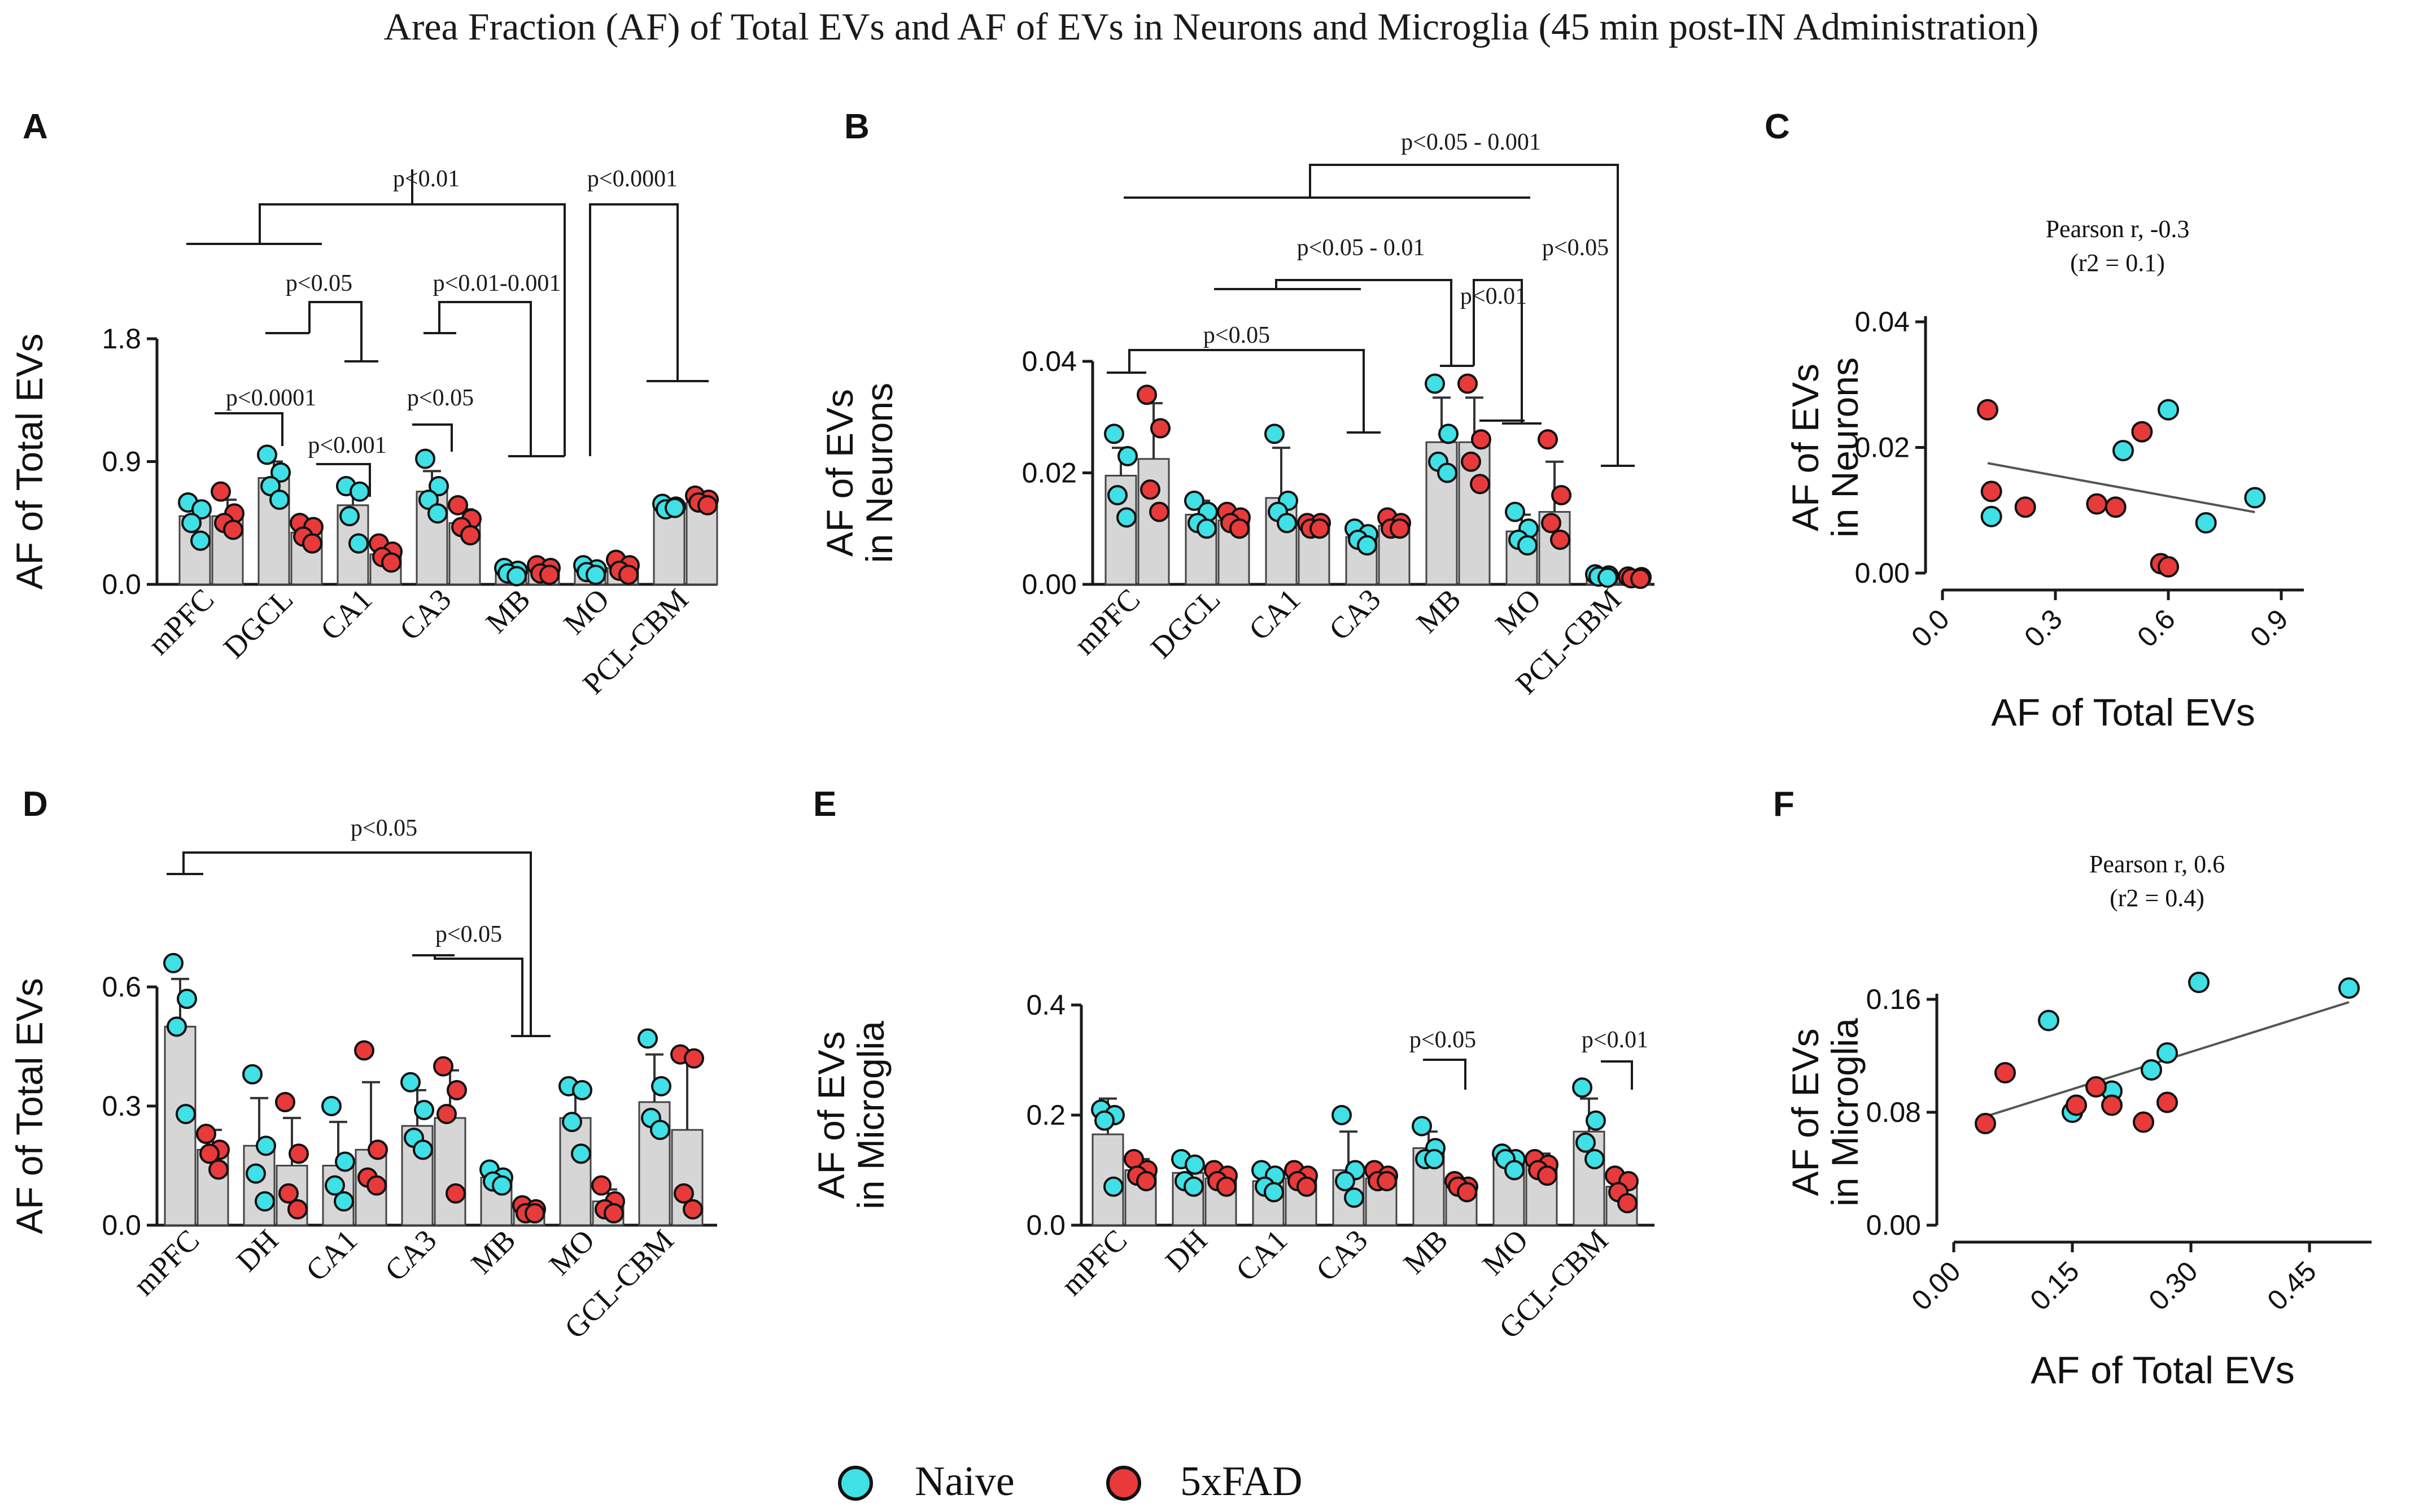 The image size is (2423, 1512). Describe the element at coordinates (586, 611) in the screenshot. I see `x-tick-label-a: MO` at that location.